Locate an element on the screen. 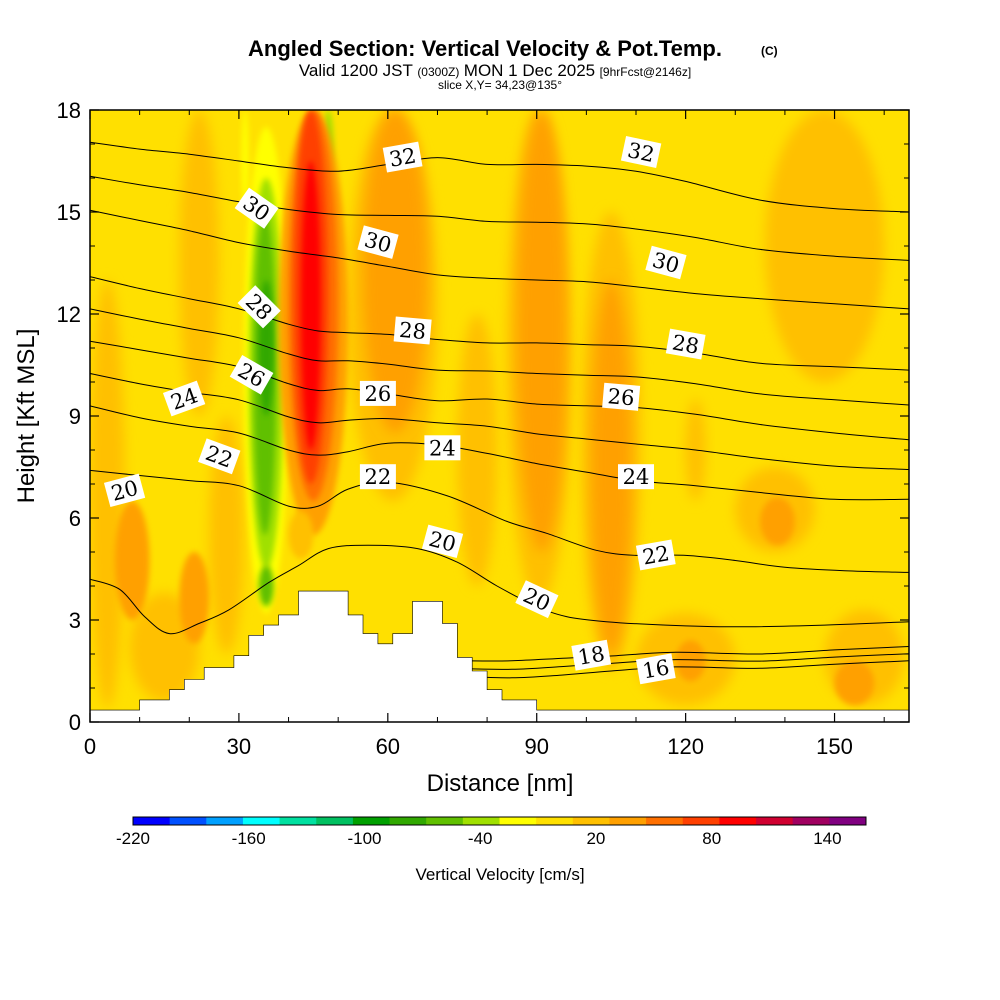 This screenshot has height=1000, width=1000. y-tick-label: 12 is located at coordinates (69, 314).